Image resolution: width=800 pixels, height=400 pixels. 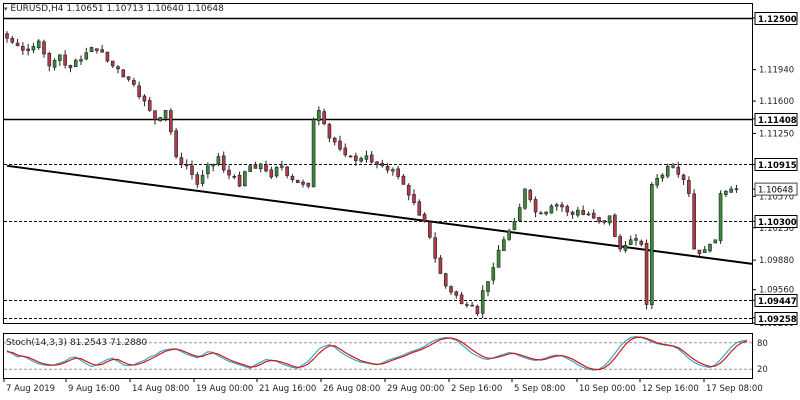 I want to click on title-arrow-icon: ▾, so click(x=6, y=9).